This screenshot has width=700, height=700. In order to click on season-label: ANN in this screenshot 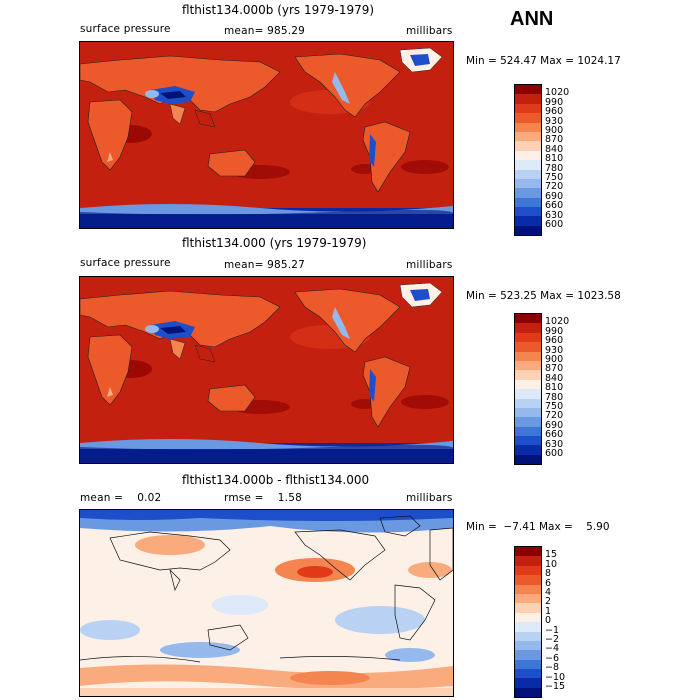, I will do `click(532, 19)`.